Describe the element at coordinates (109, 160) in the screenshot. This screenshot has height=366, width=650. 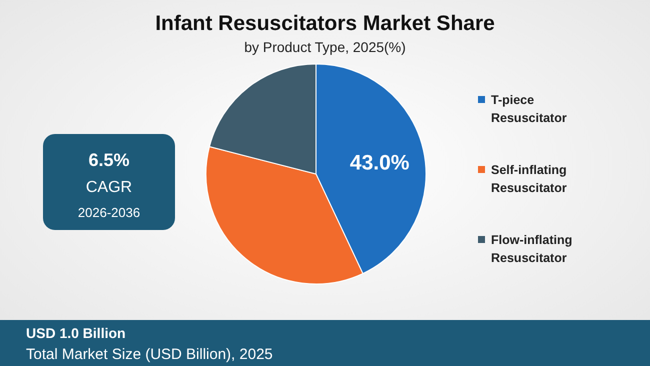
I see `text: 6.5%` at that location.